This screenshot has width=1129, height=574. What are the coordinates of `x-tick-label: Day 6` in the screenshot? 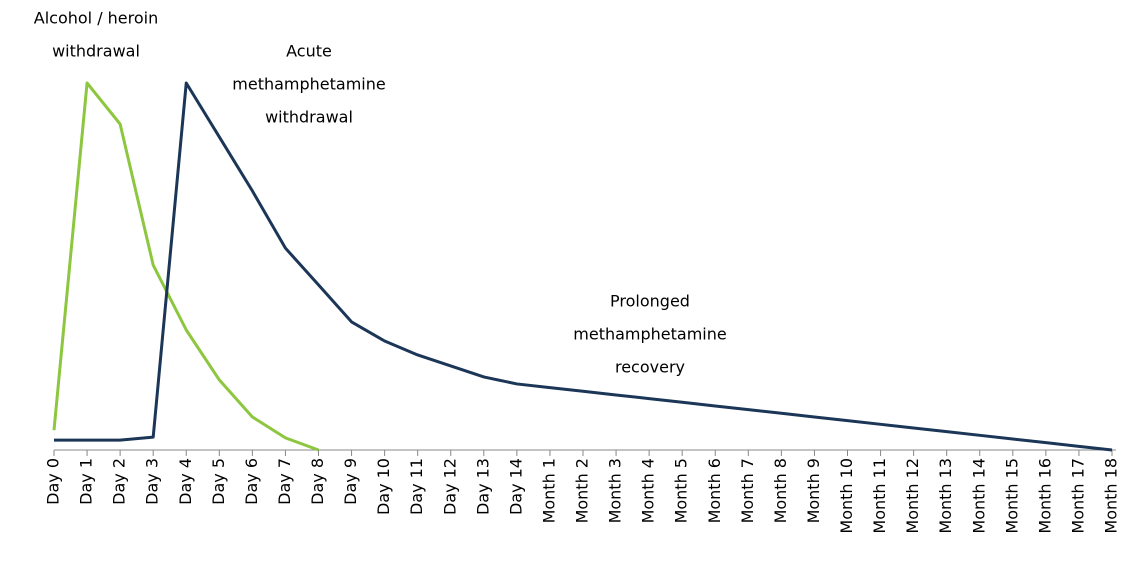 It's located at (251, 481).